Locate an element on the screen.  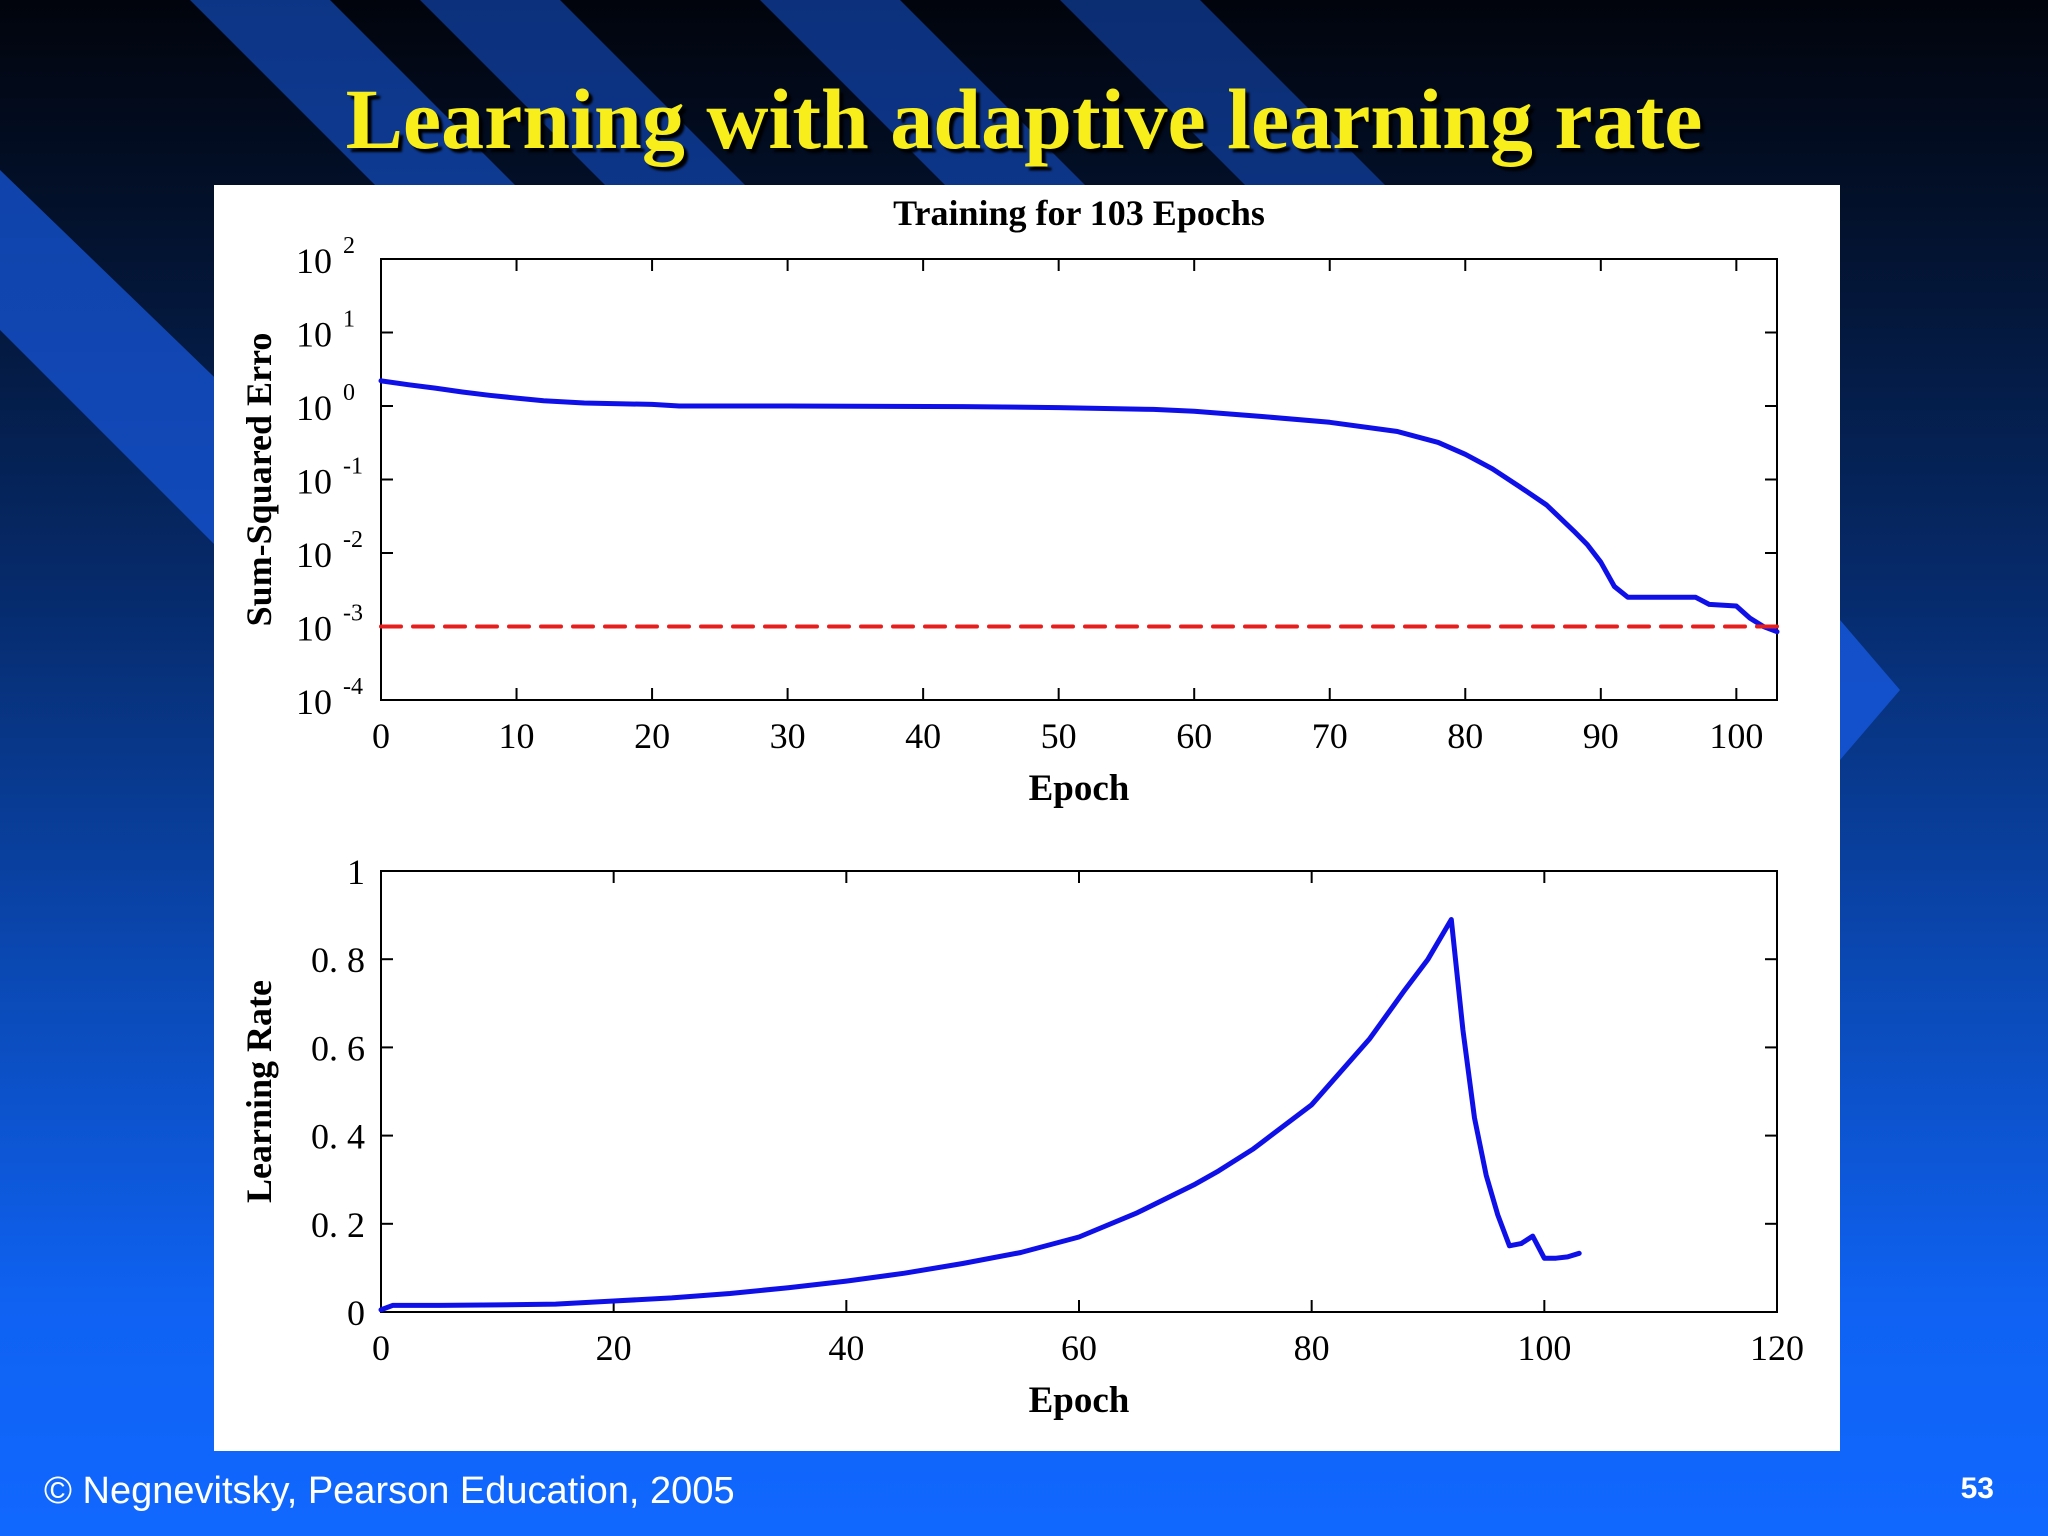
y-axis-label-1: Learning Rate is located at coordinates (259, 1091).